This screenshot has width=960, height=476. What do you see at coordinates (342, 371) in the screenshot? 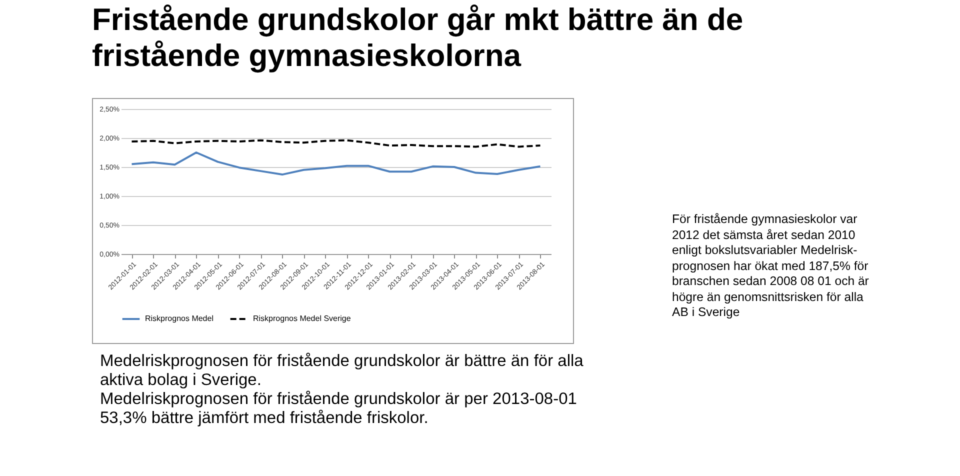
I see `text: Medelriskprognosen för fristående grundskolor är bättre än för alla aktiva bolag i Sverige.` at bounding box center [342, 371].